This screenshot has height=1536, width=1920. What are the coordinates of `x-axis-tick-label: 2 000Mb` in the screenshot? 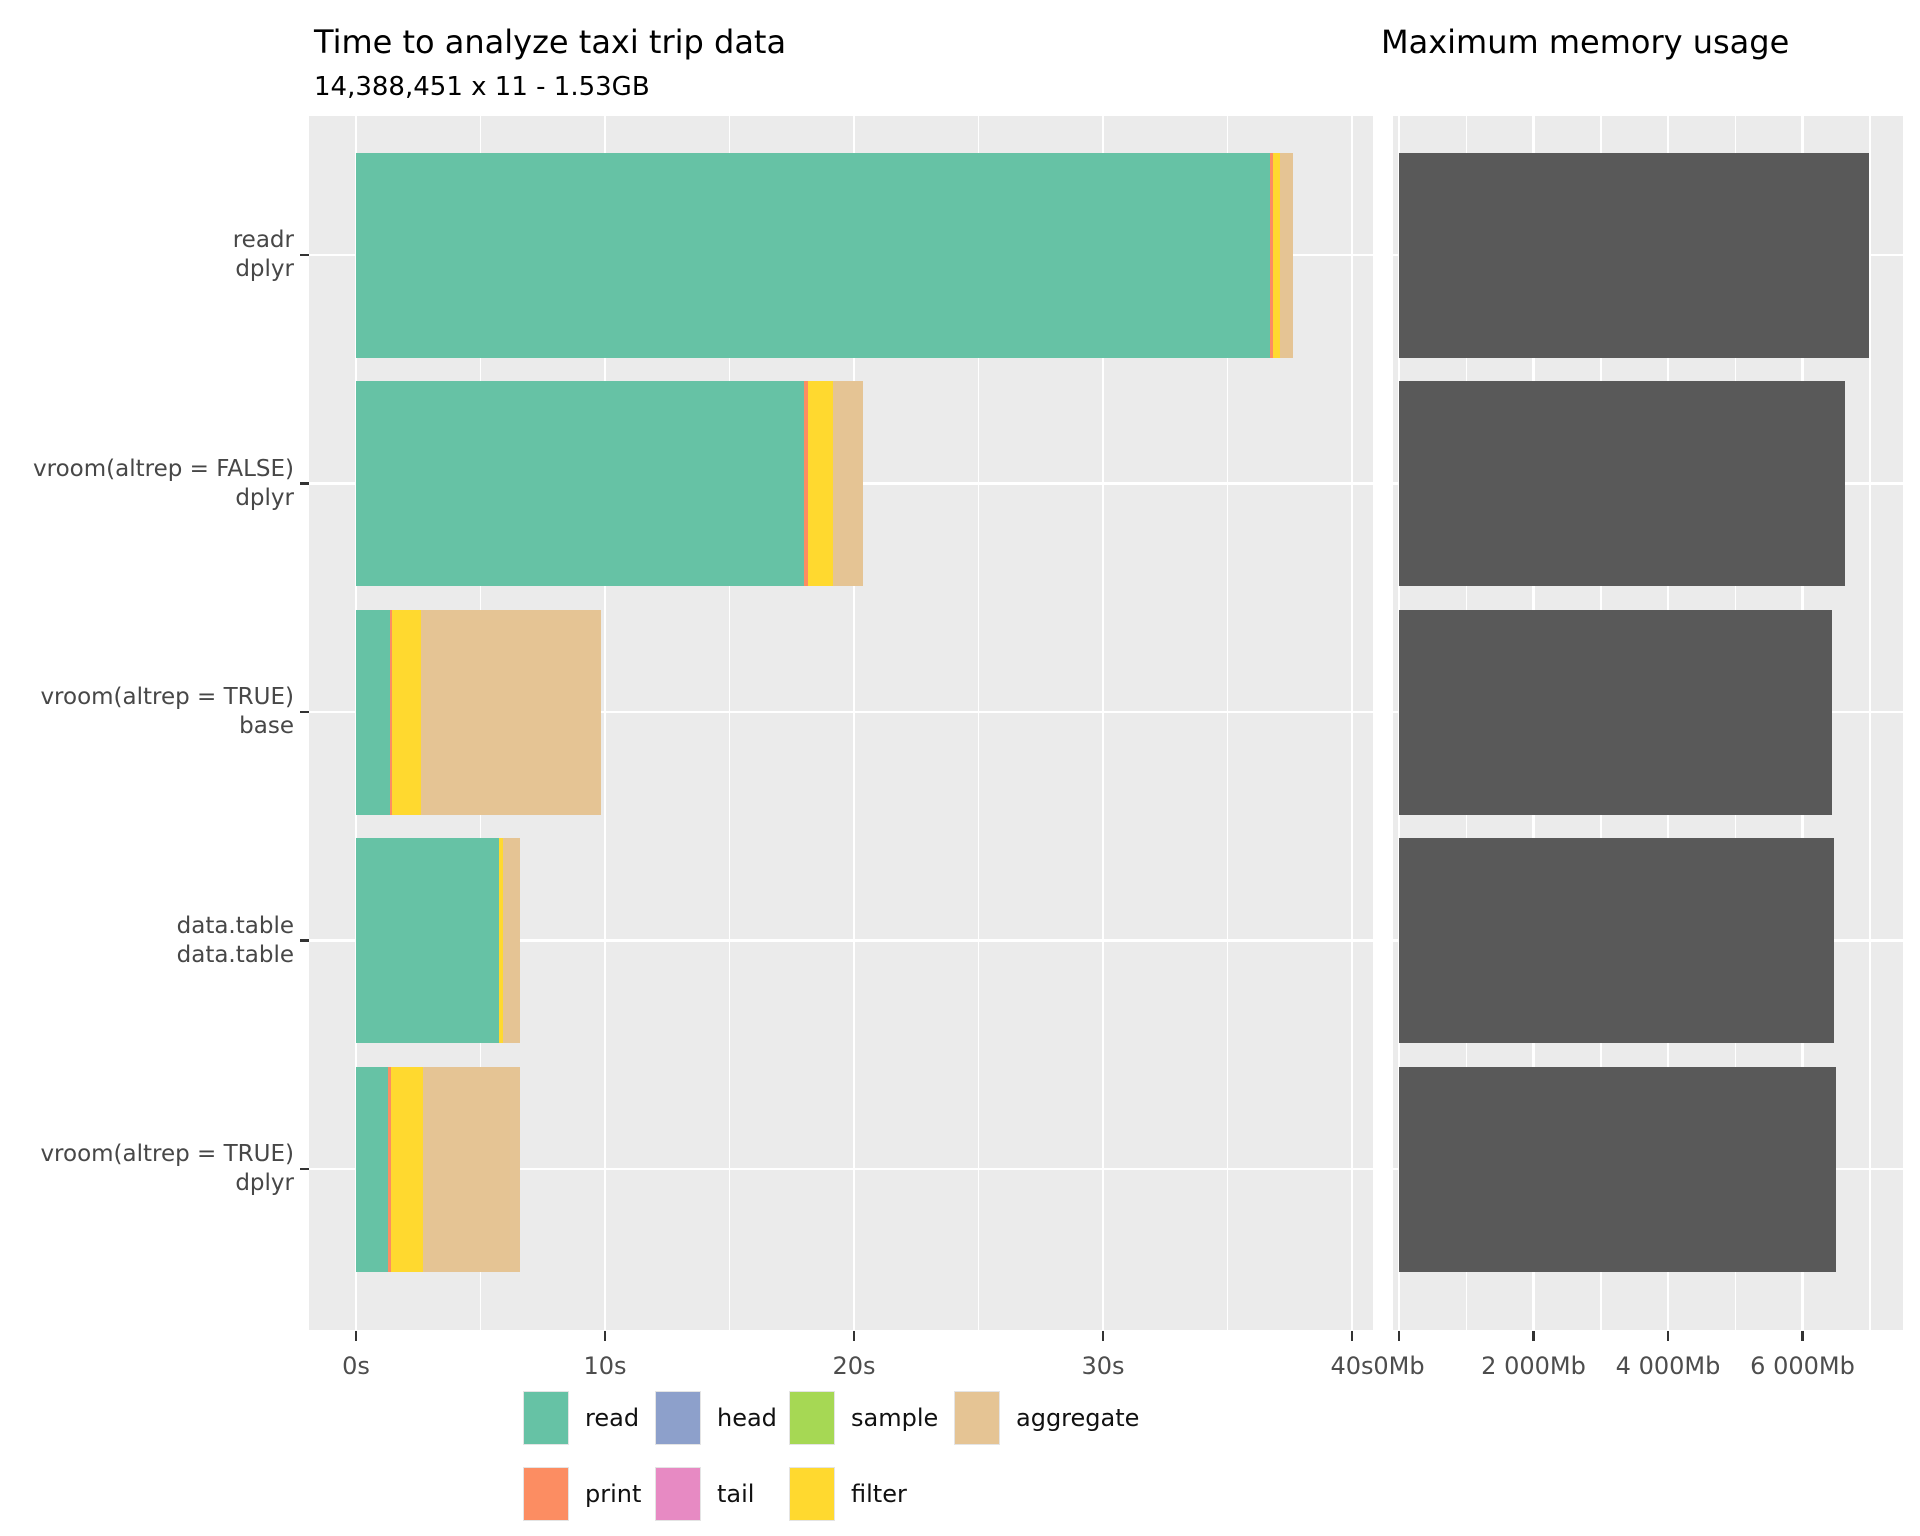 It's located at (1533, 1366).